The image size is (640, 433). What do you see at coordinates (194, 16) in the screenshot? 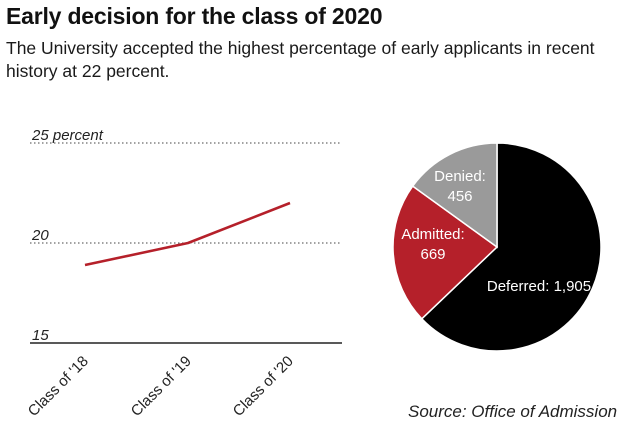
I see `chart-title: Early decision for the class of 2020` at bounding box center [194, 16].